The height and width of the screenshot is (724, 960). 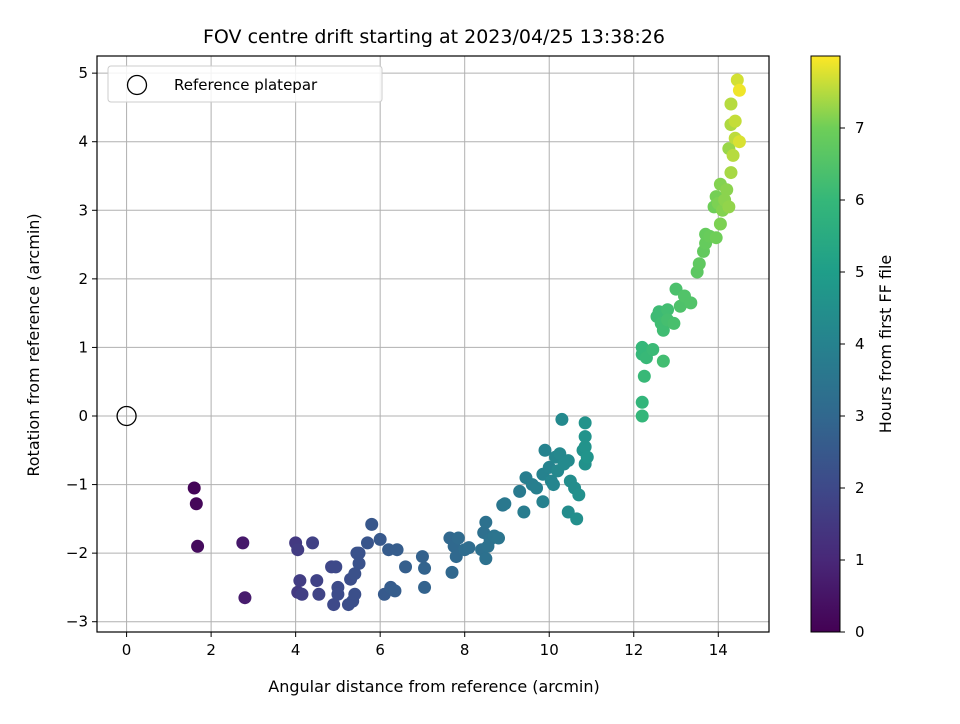 I want to click on reference-marker-group, so click(x=126, y=416).